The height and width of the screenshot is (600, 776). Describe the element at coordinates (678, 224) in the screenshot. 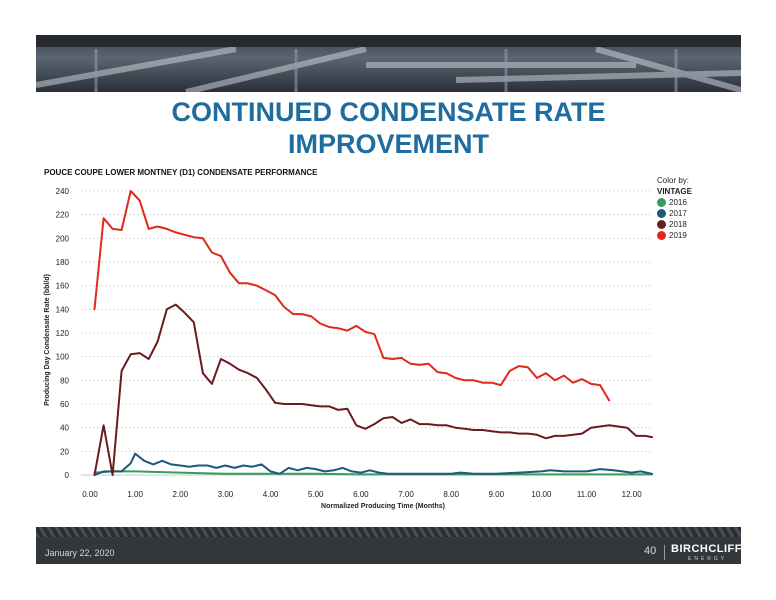

I see `legend-label: 2018` at that location.